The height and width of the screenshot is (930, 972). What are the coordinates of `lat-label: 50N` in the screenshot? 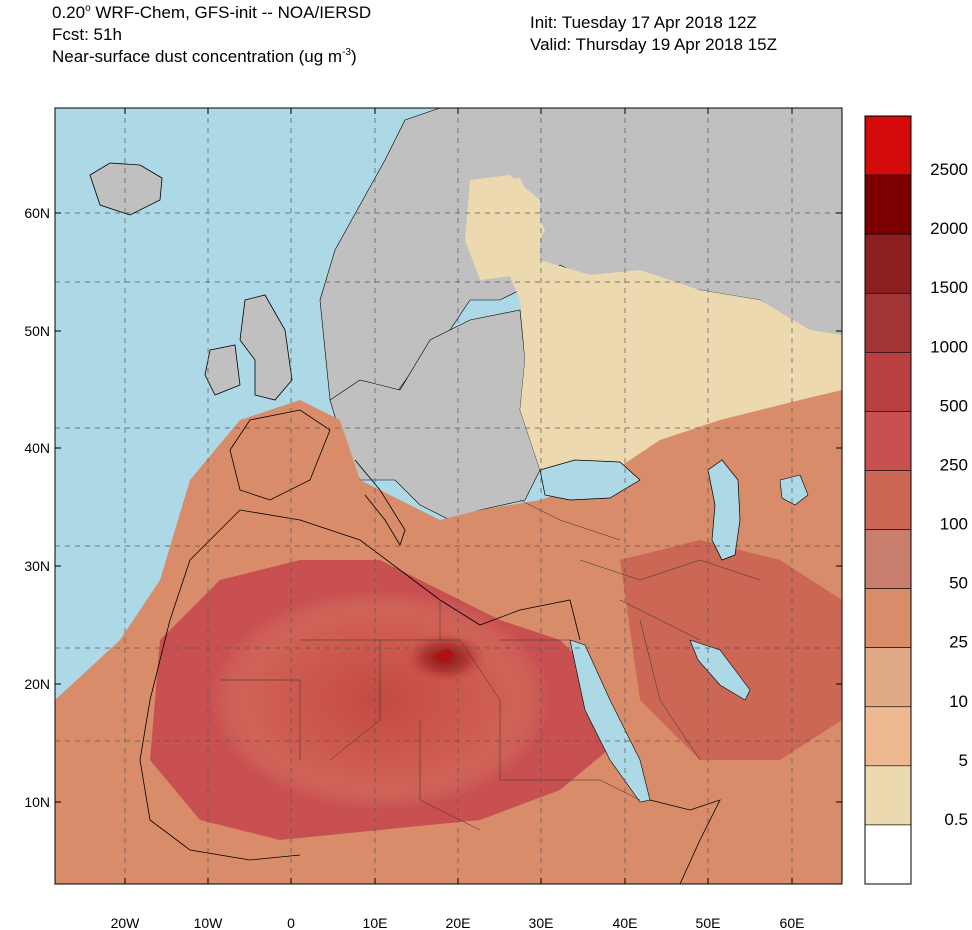 It's located at (37, 331).